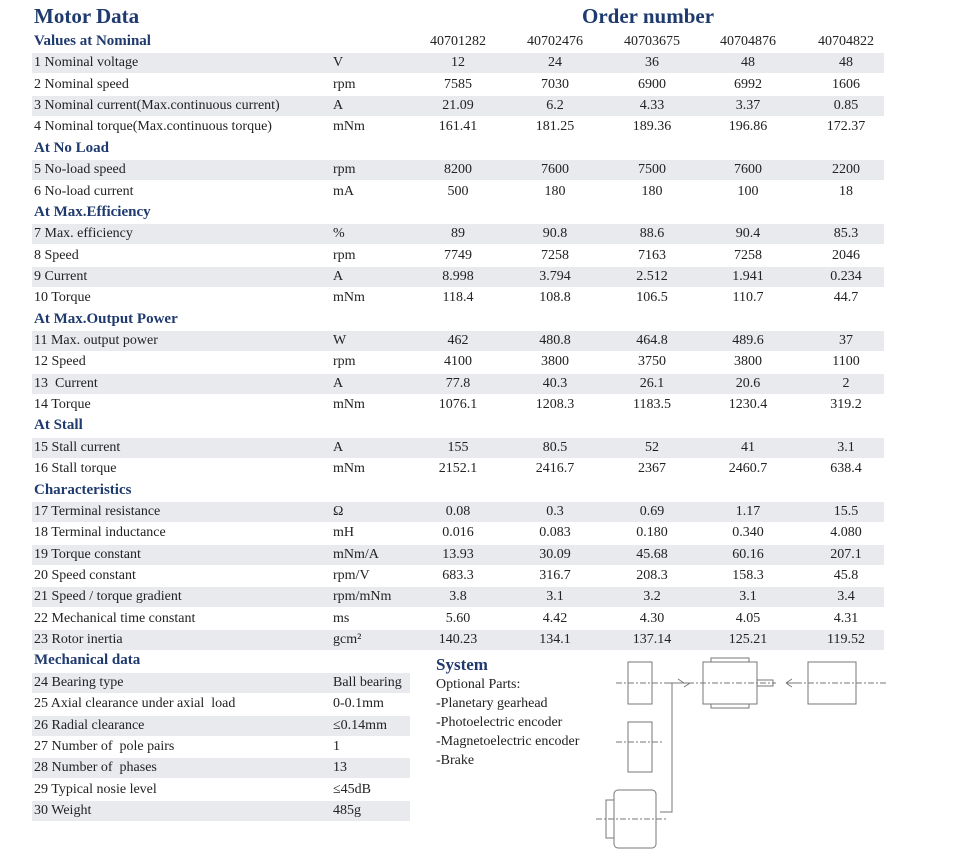  I want to click on system-item: -Photoelectric encoder, so click(499, 723).